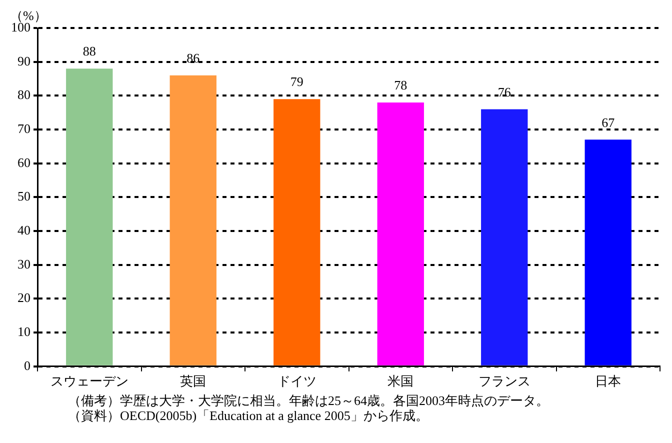 The height and width of the screenshot is (443, 672). What do you see at coordinates (24, 298) in the screenshot?
I see `y-tick-label: 20` at bounding box center [24, 298].